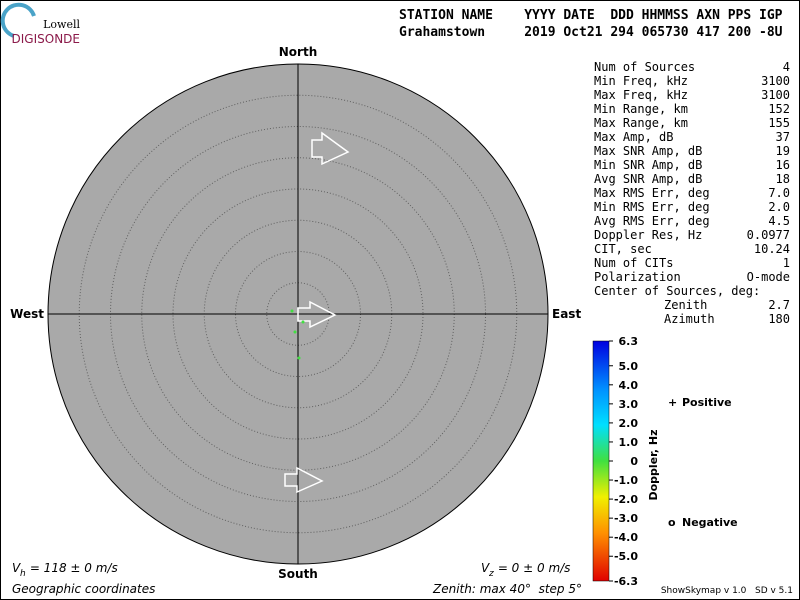 This screenshot has width=800, height=600. Describe the element at coordinates (672, 402) in the screenshot. I see `legend-marker: +` at that location.